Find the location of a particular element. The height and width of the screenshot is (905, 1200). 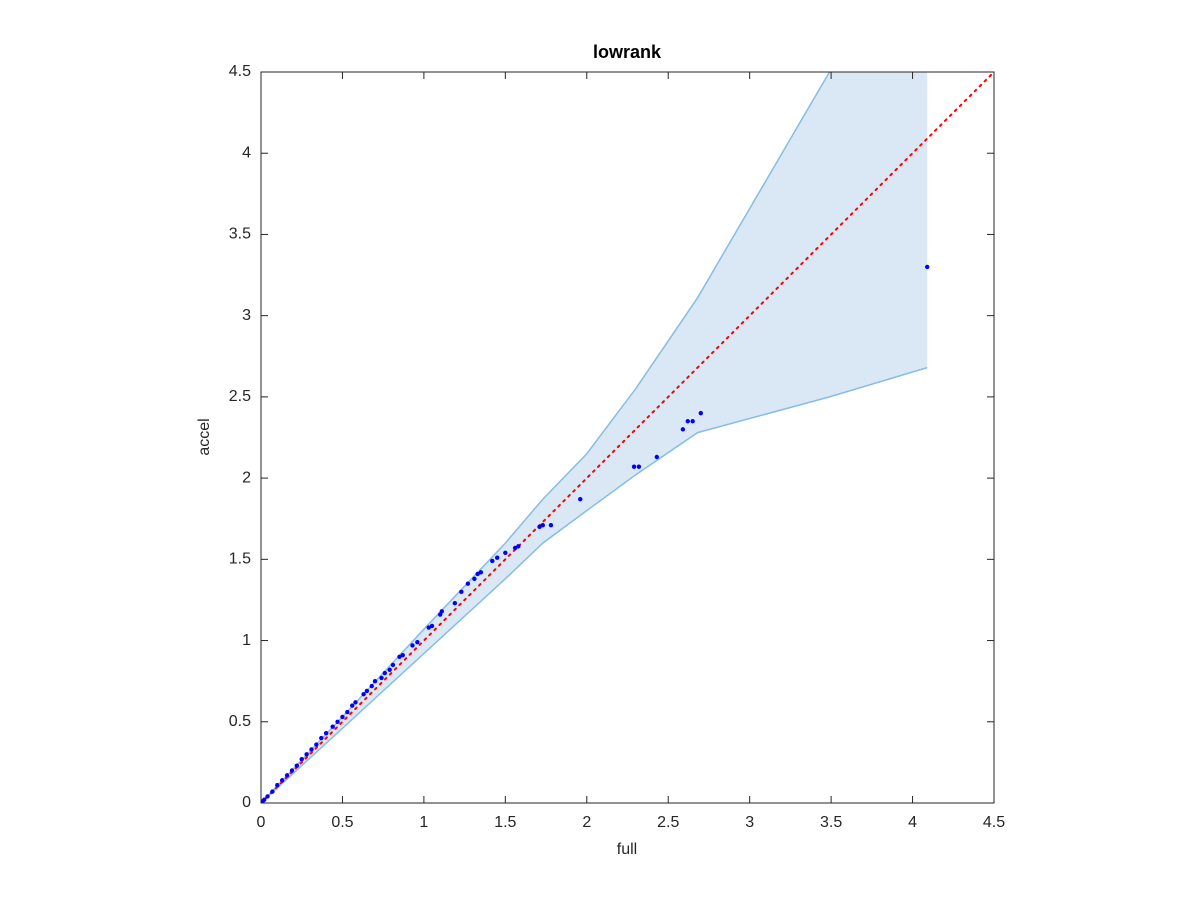

y-tick-label: 4.5 is located at coordinates (240, 71).